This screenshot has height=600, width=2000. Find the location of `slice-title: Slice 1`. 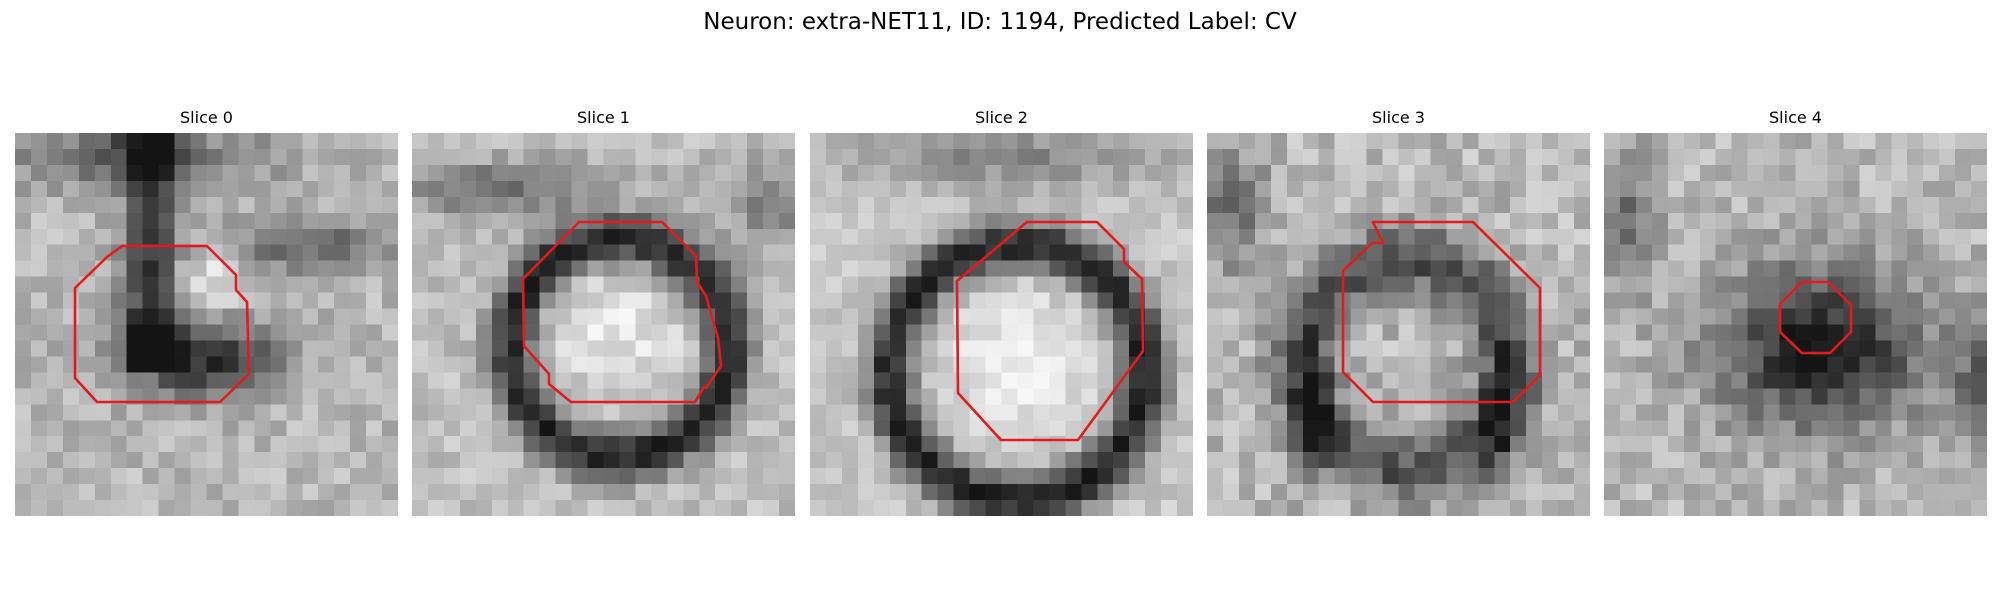

slice-title: Slice 1 is located at coordinates (603, 117).